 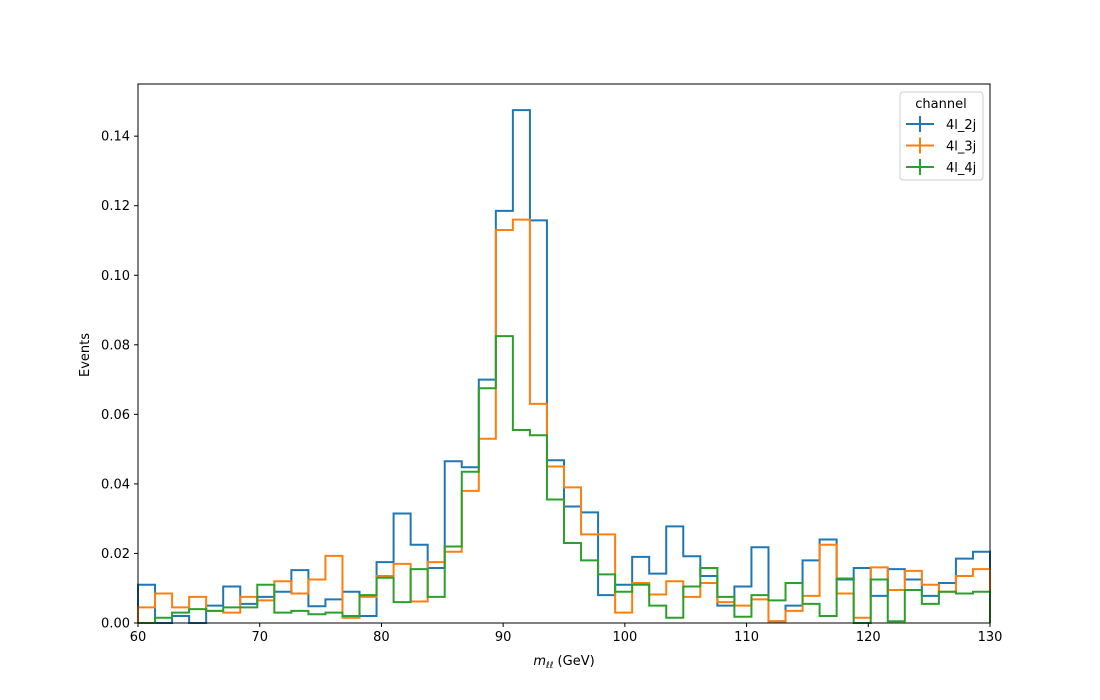 What do you see at coordinates (503, 637) in the screenshot?
I see `x-tick-label: 90` at bounding box center [503, 637].